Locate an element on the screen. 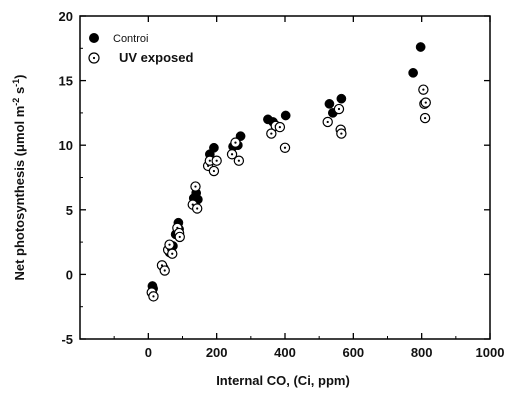  x-tick-label: 800 is located at coordinates (422, 352).